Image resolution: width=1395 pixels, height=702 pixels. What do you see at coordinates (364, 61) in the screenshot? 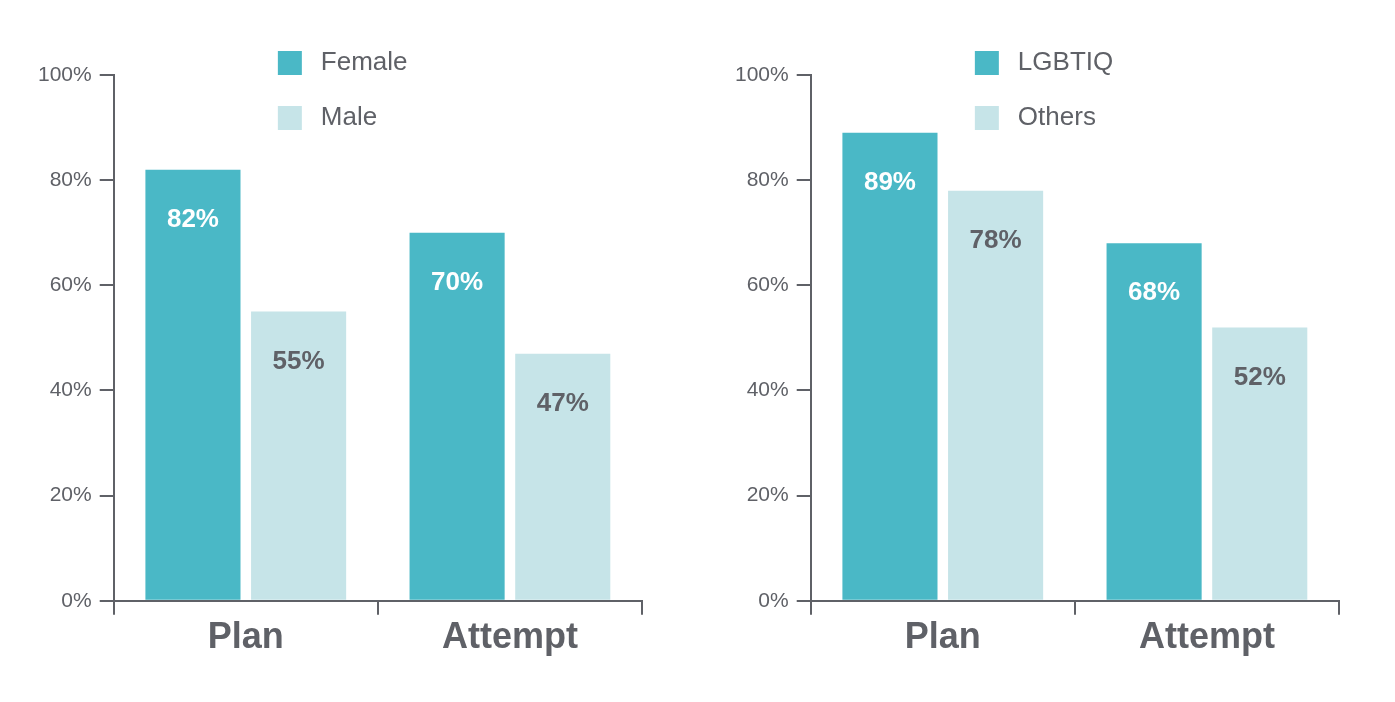
I see `legend-label: Female` at bounding box center [364, 61].